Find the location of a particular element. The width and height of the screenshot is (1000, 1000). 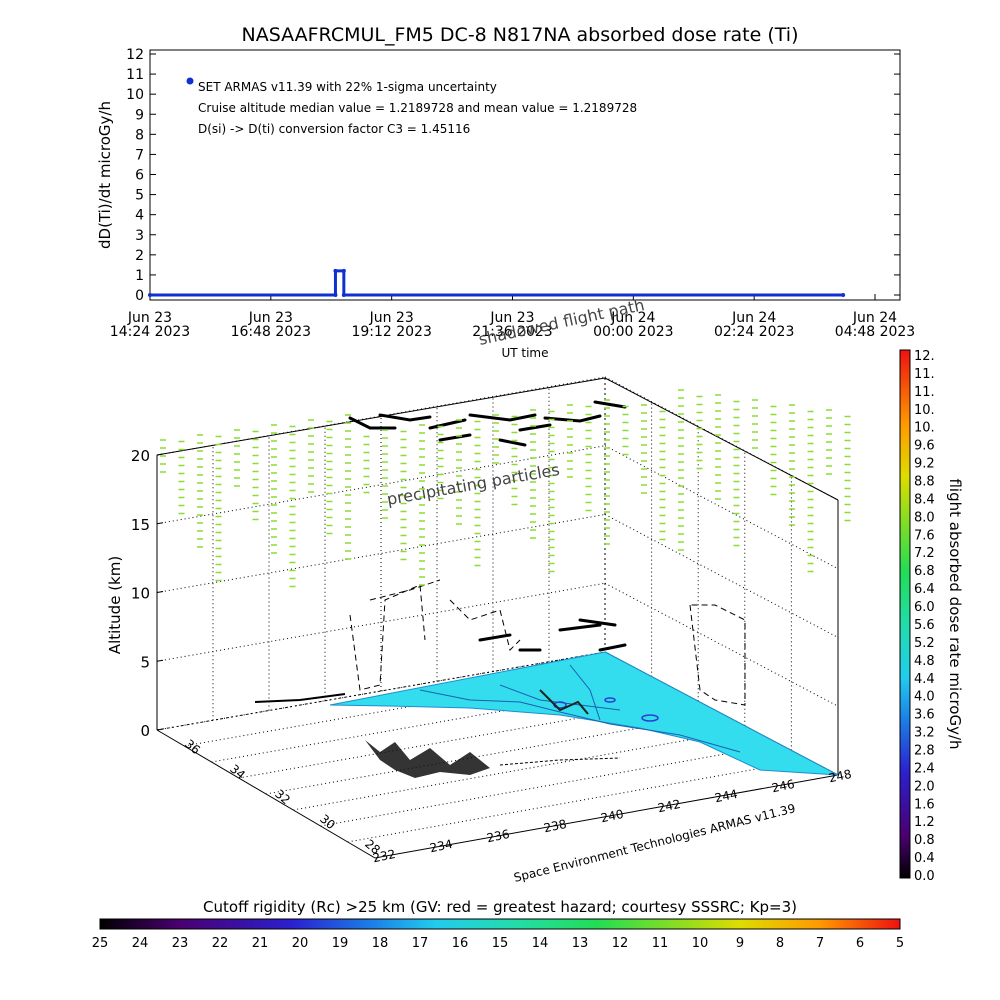

rc-colorbar-tick-label: 24 is located at coordinates (140, 943).